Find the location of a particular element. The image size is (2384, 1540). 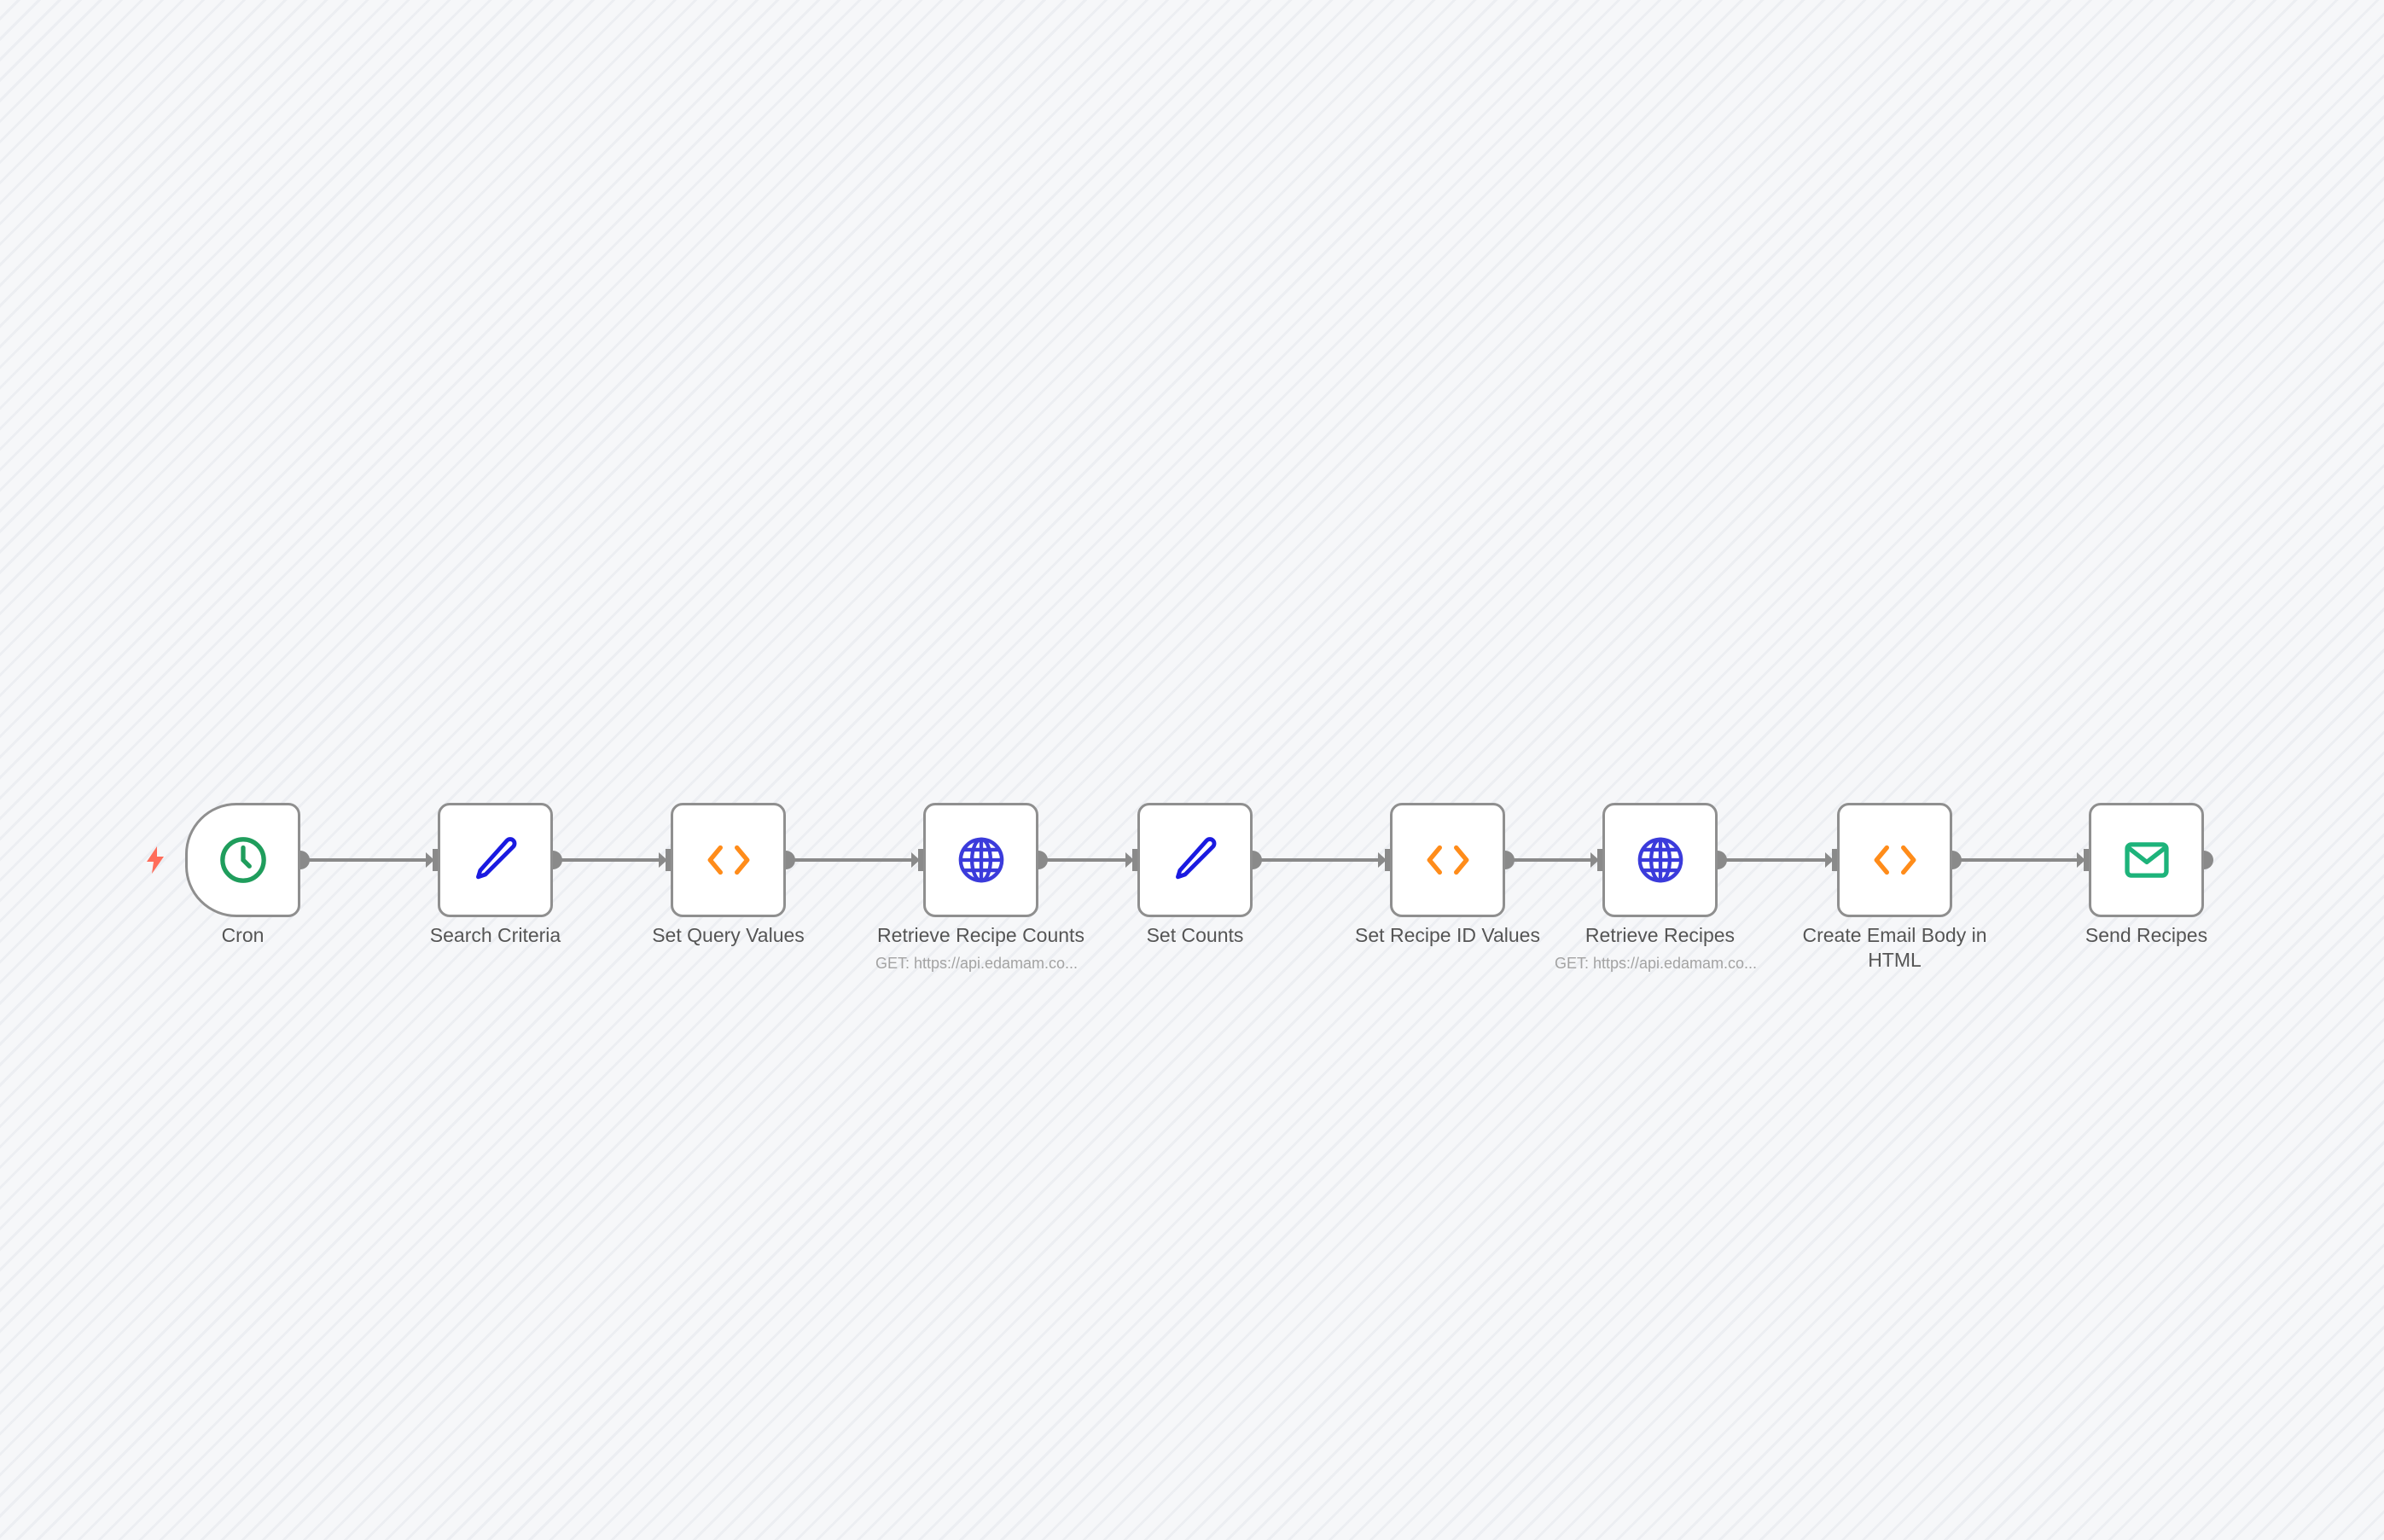

node-search-criteria is located at coordinates (496, 860).